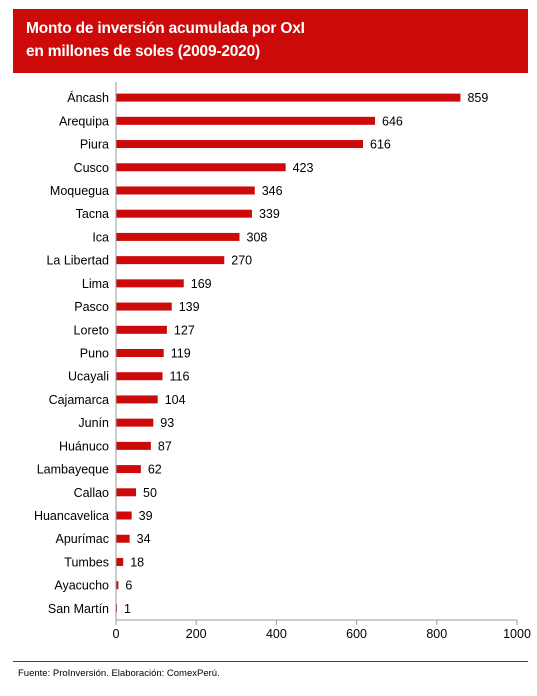 This screenshot has height=696, width=537. What do you see at coordinates (196, 634) in the screenshot?
I see `x-tick-label: 200` at bounding box center [196, 634].